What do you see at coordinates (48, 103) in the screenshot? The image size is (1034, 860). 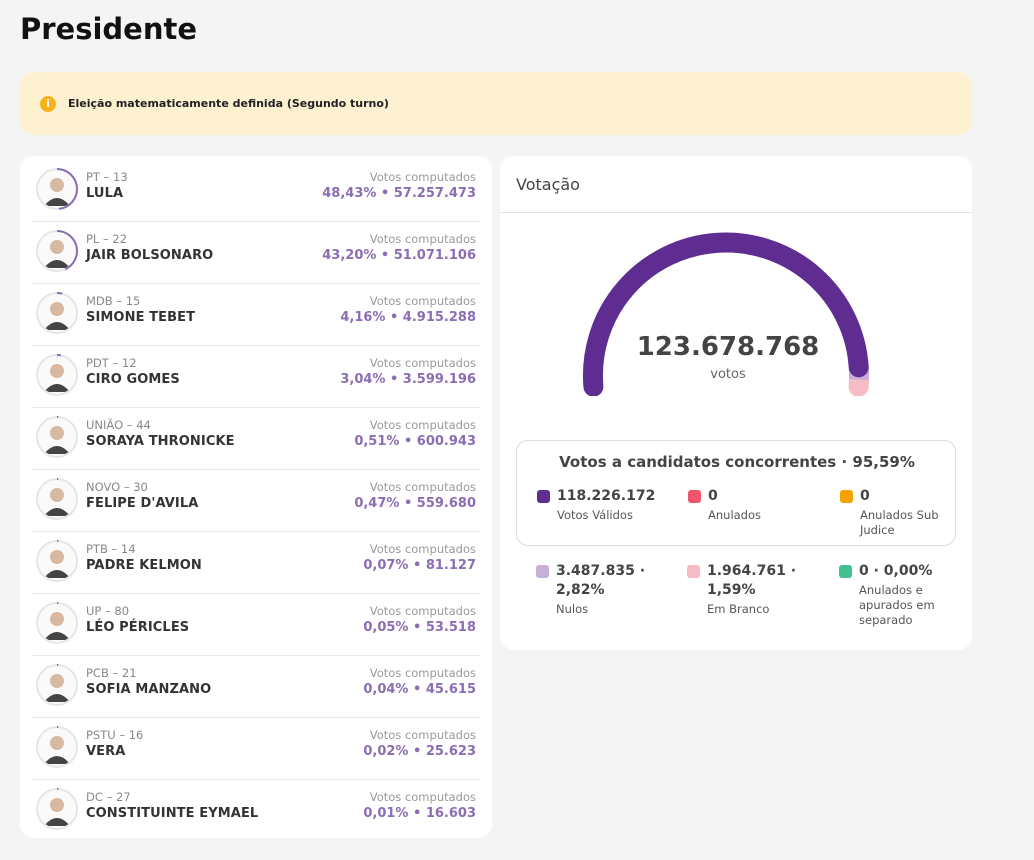 I see `info-icon: i` at bounding box center [48, 103].